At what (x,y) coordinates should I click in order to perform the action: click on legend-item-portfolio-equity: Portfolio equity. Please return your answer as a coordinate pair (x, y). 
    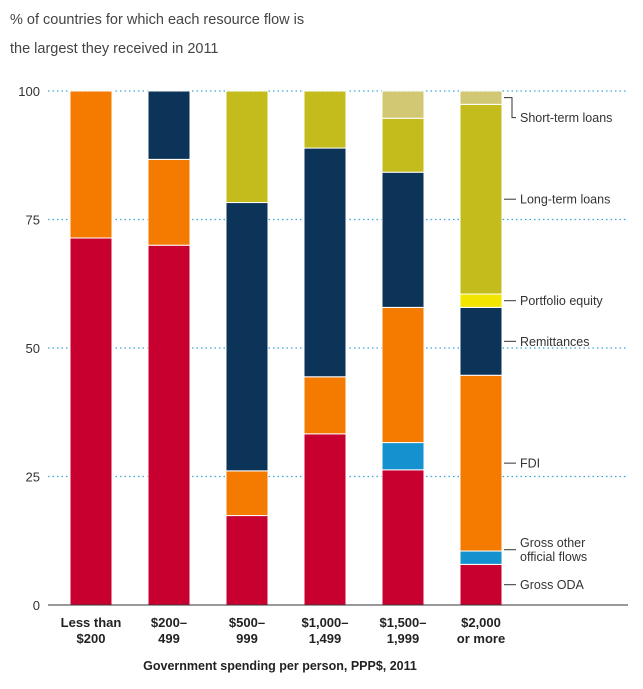
    Looking at the image, I should click on (553, 301).